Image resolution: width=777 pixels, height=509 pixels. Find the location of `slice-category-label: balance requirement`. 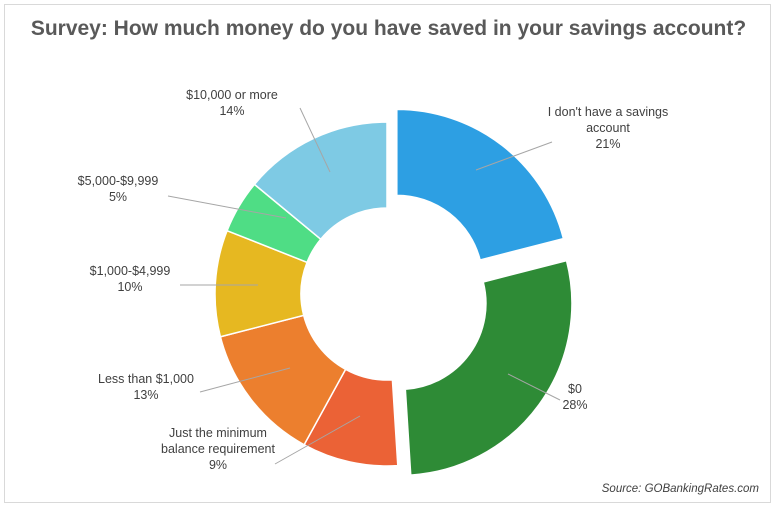

slice-category-label: balance requirement is located at coordinates (218, 449).